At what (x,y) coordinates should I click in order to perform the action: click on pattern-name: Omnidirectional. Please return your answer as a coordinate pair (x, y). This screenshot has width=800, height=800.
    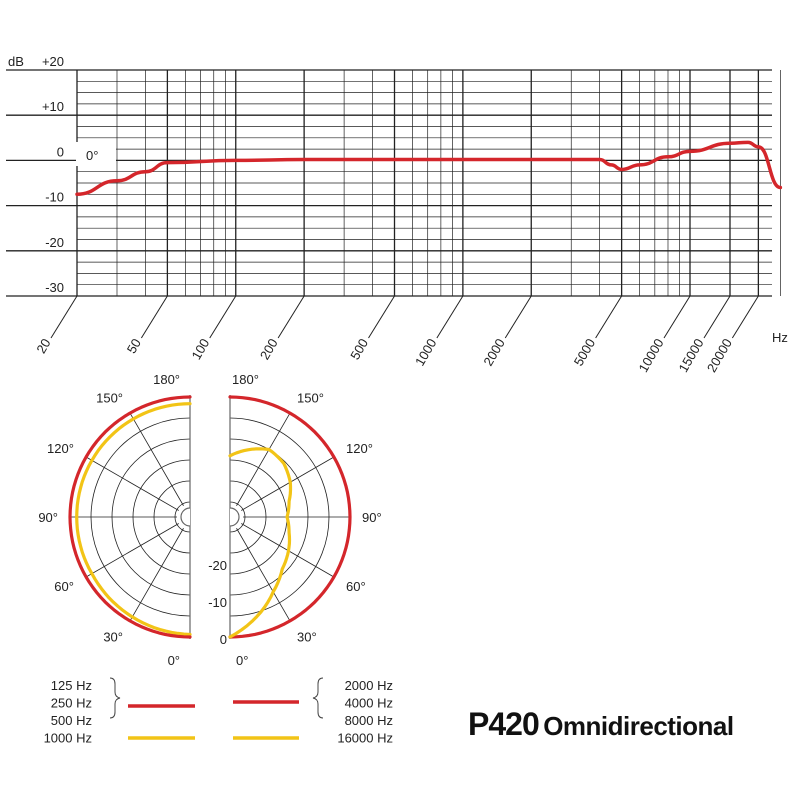
    Looking at the image, I should click on (638, 726).